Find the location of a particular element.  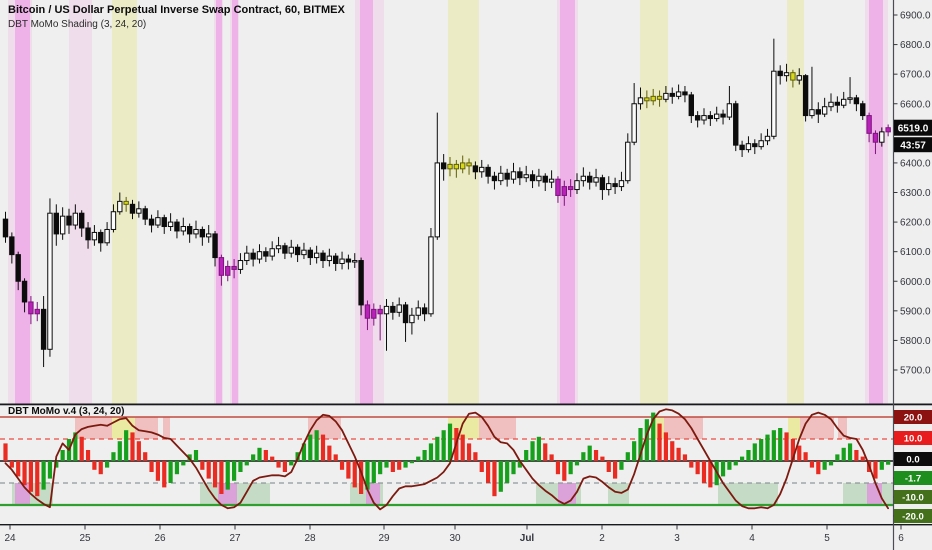

price-tick-label: 6400.0 is located at coordinates (915, 163).